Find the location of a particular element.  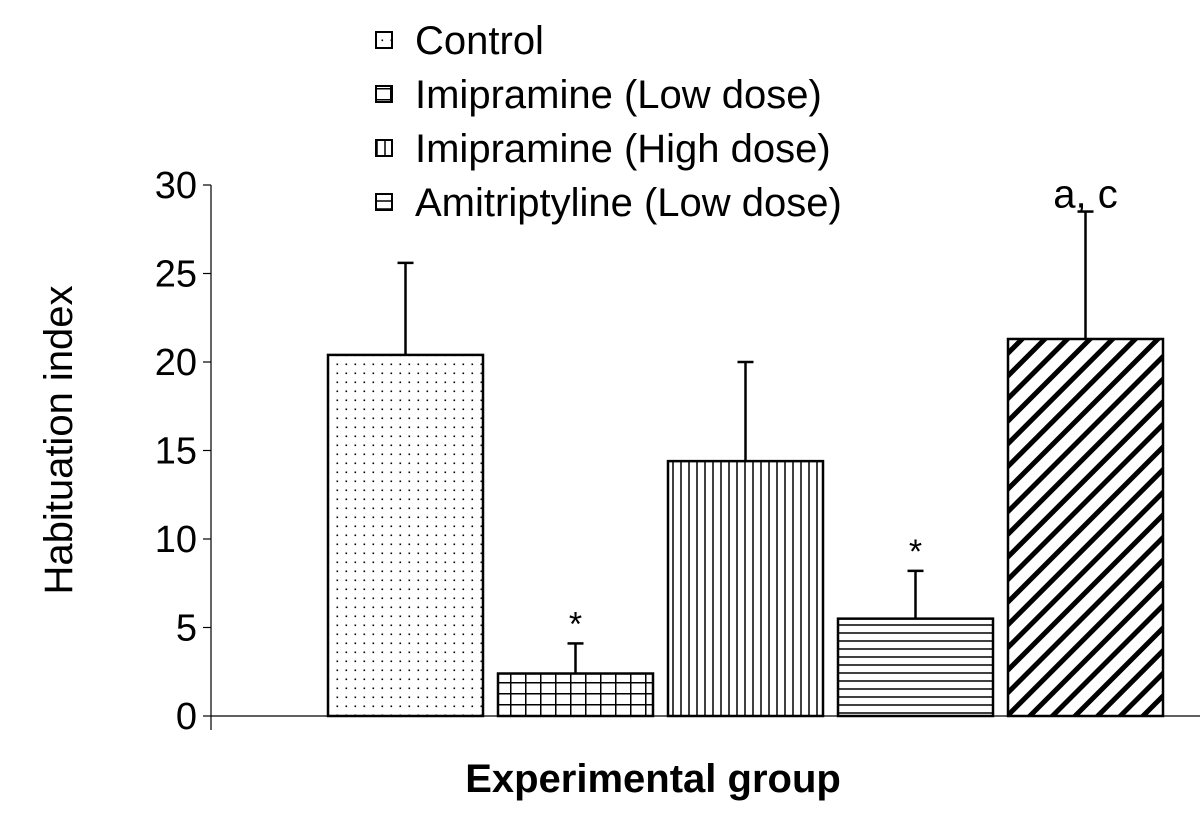

y-tick-label: 15 is located at coordinates (176, 452).